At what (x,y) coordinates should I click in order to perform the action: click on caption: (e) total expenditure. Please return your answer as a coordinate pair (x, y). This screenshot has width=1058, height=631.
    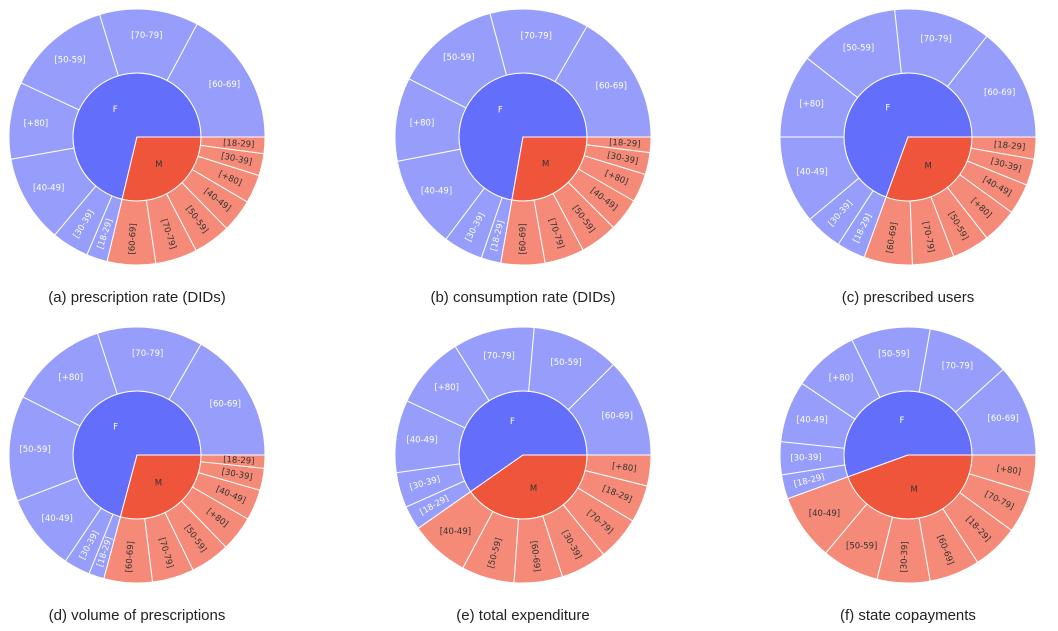
    Looking at the image, I should click on (522, 615).